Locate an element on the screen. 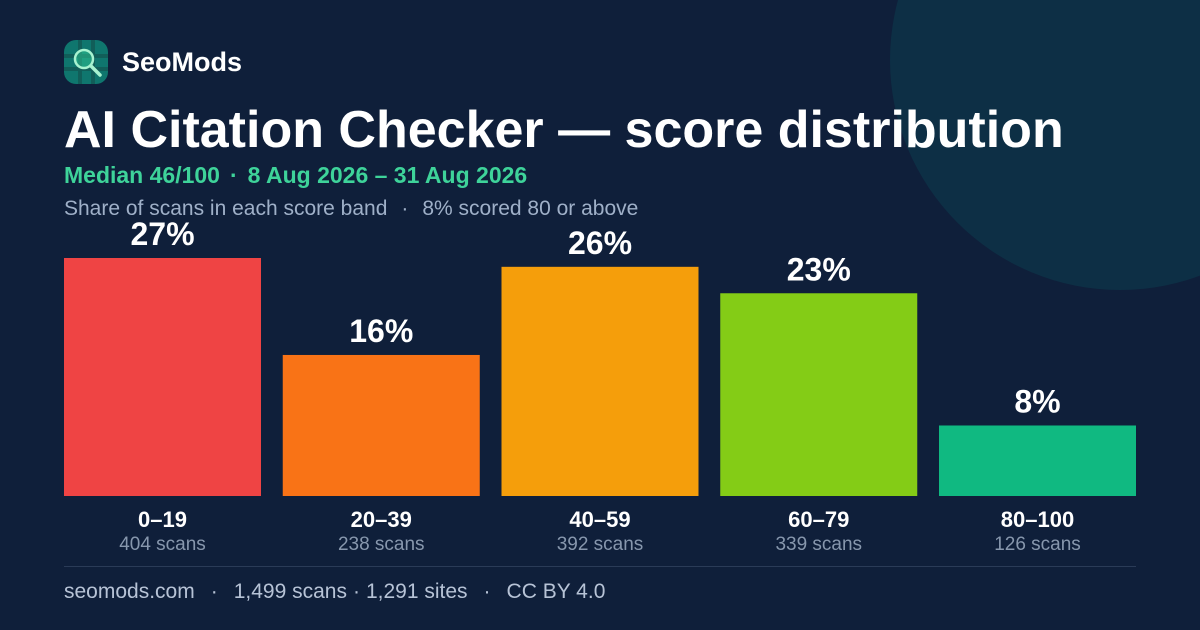 The height and width of the screenshot is (630, 1200). meta-line: Median 46/100 · 8 Aug 2026 – 31 Aug 2026 is located at coordinates (295, 175).